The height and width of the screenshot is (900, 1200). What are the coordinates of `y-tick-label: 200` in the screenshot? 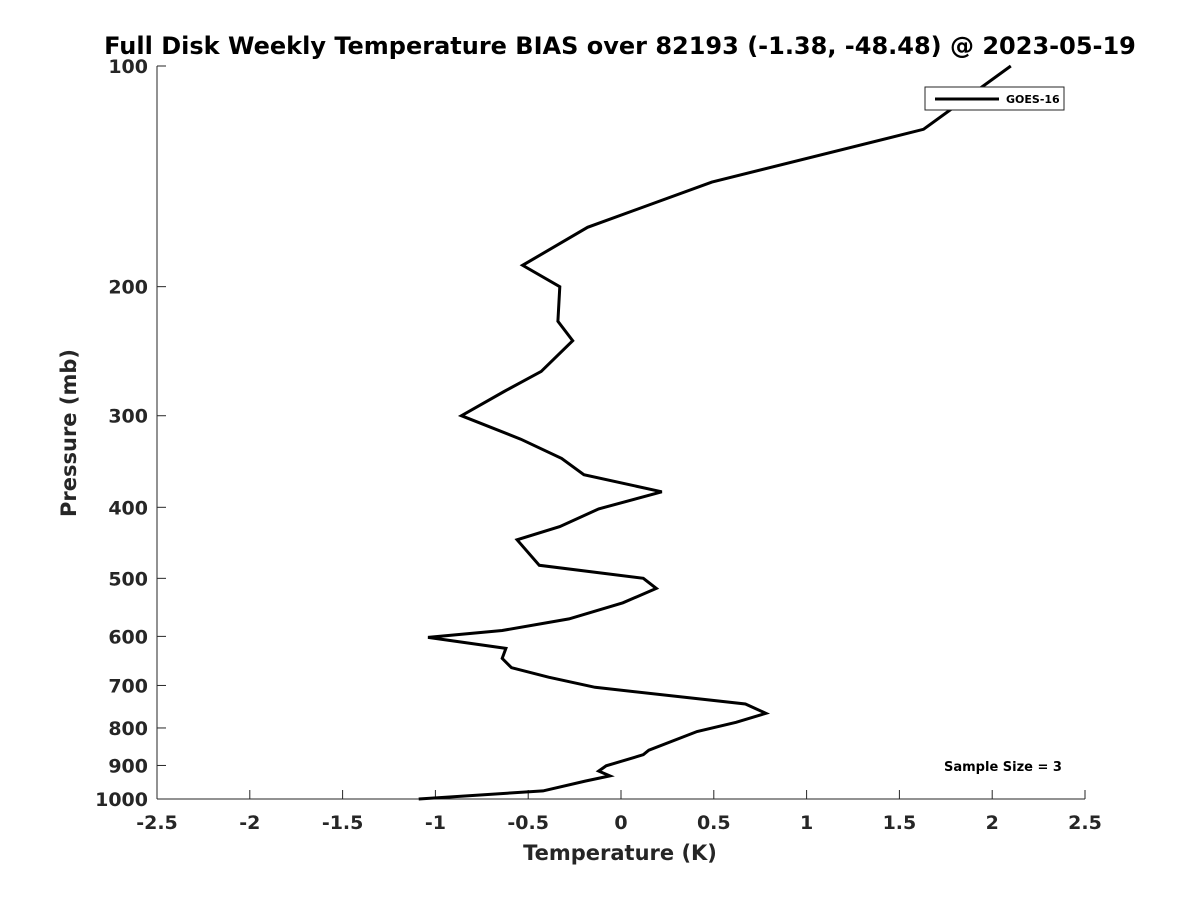 It's located at (128, 288).